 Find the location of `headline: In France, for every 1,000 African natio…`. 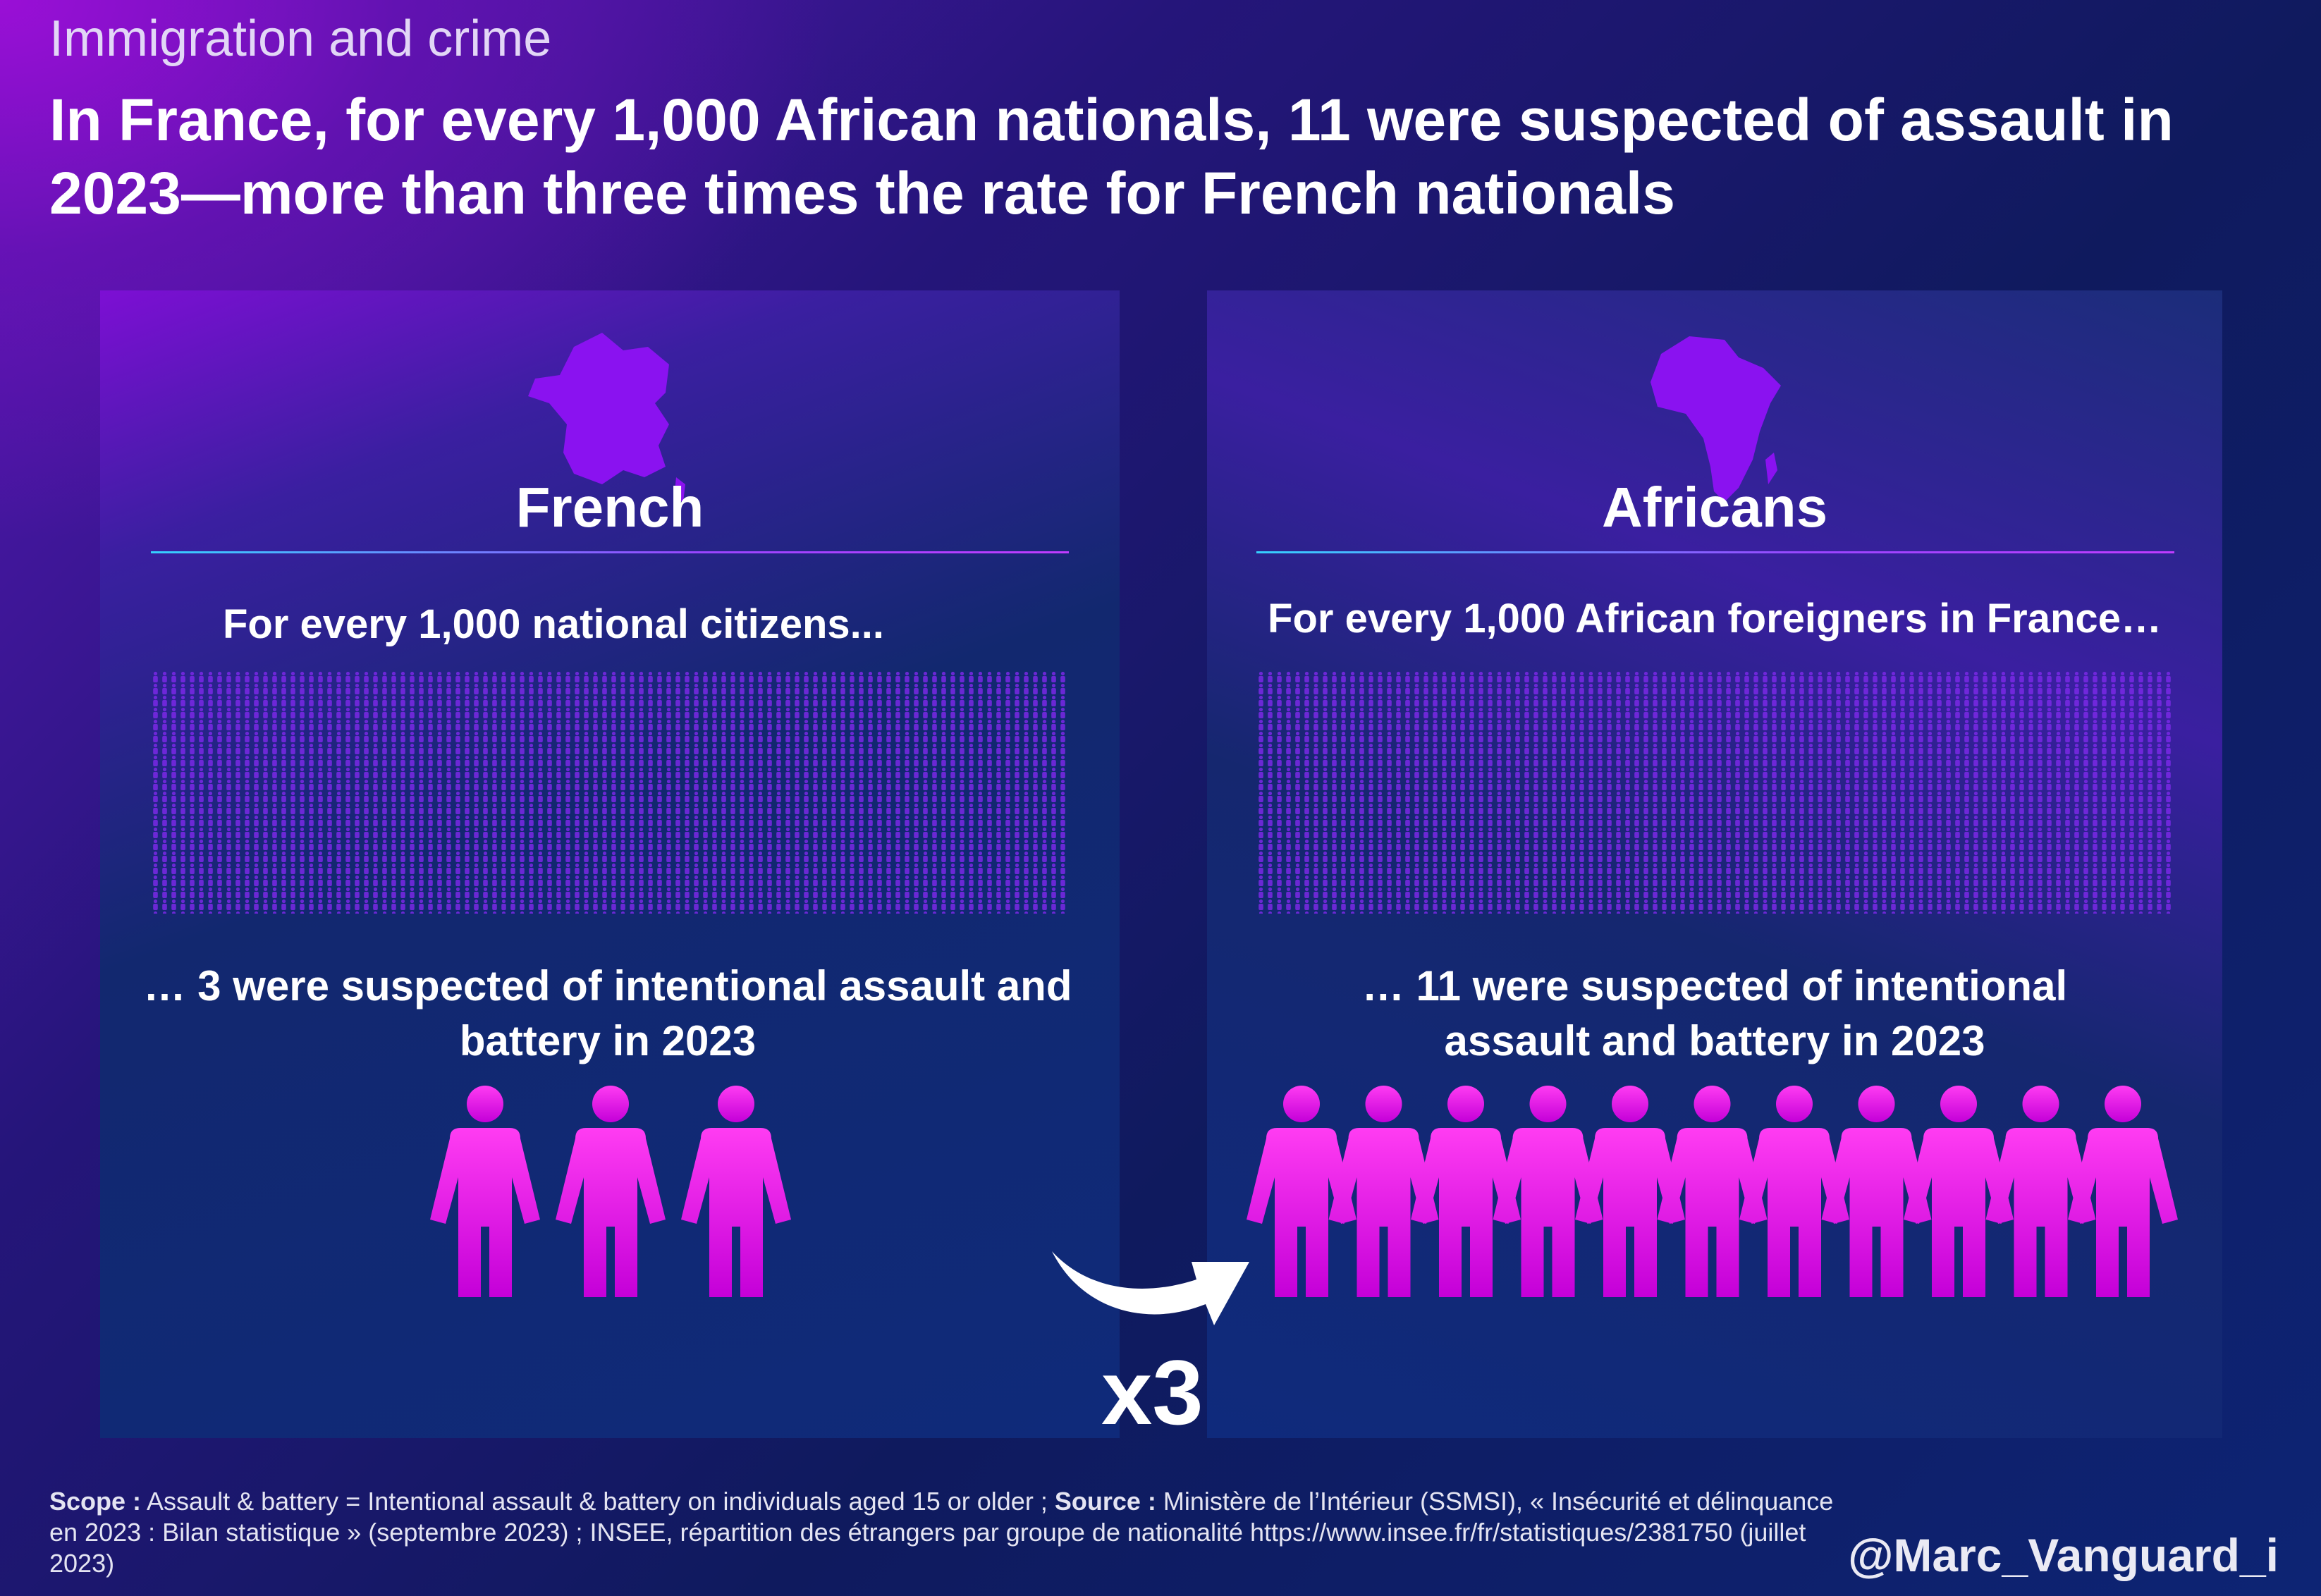

headline: In France, for every 1,000 African natio… is located at coordinates (1111, 156).